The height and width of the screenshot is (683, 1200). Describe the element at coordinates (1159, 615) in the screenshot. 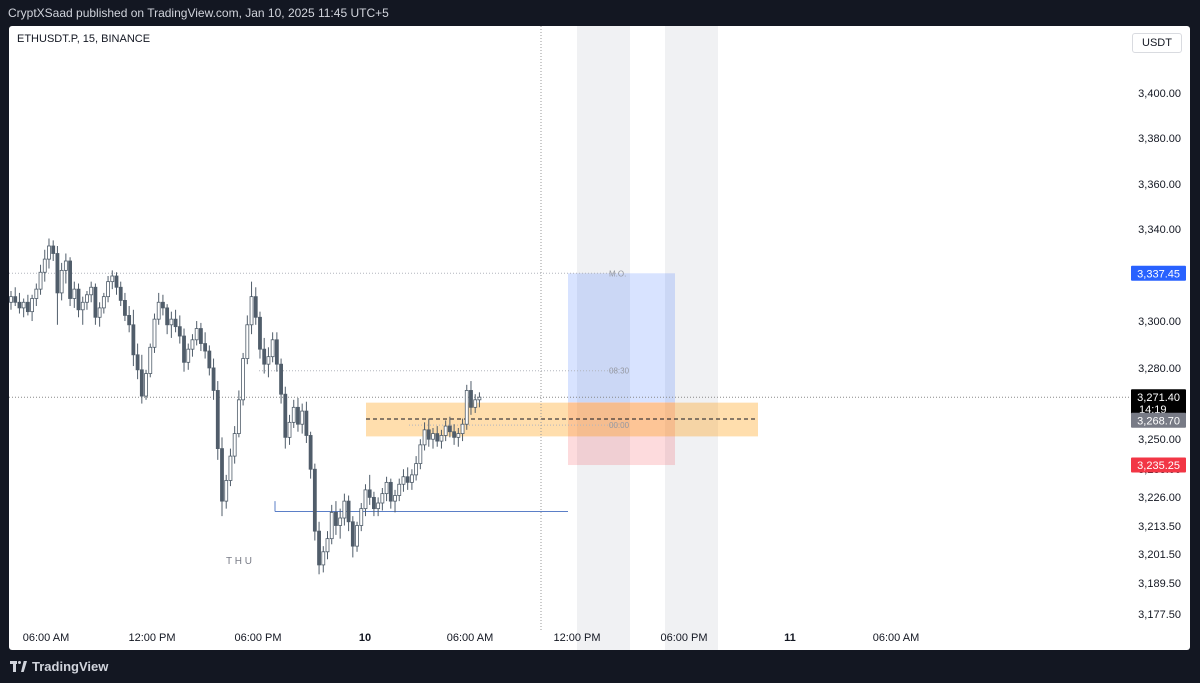

I see `y-tick-label: 3,177.50` at that location.